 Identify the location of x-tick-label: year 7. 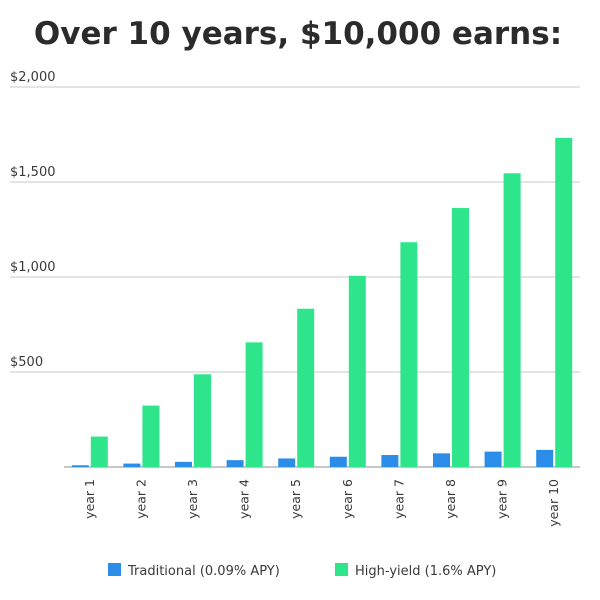
(398, 499).